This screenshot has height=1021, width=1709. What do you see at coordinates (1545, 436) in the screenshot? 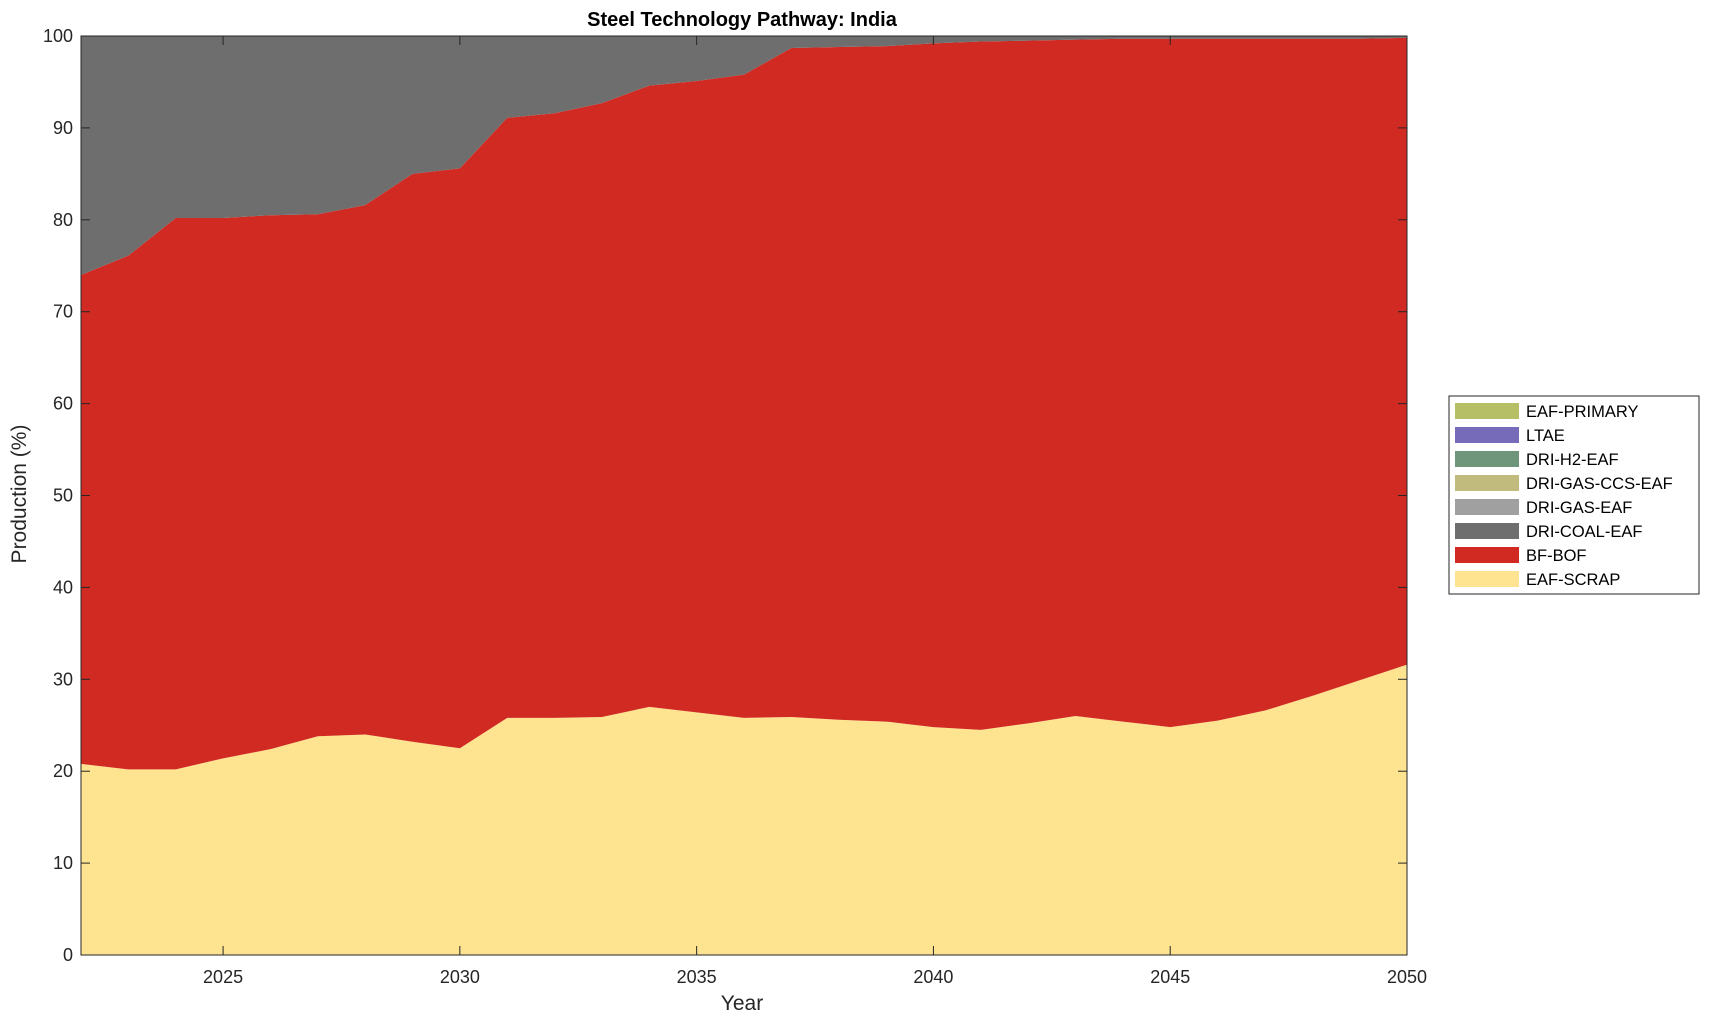
I see `legend-label: LTAE` at bounding box center [1545, 436].